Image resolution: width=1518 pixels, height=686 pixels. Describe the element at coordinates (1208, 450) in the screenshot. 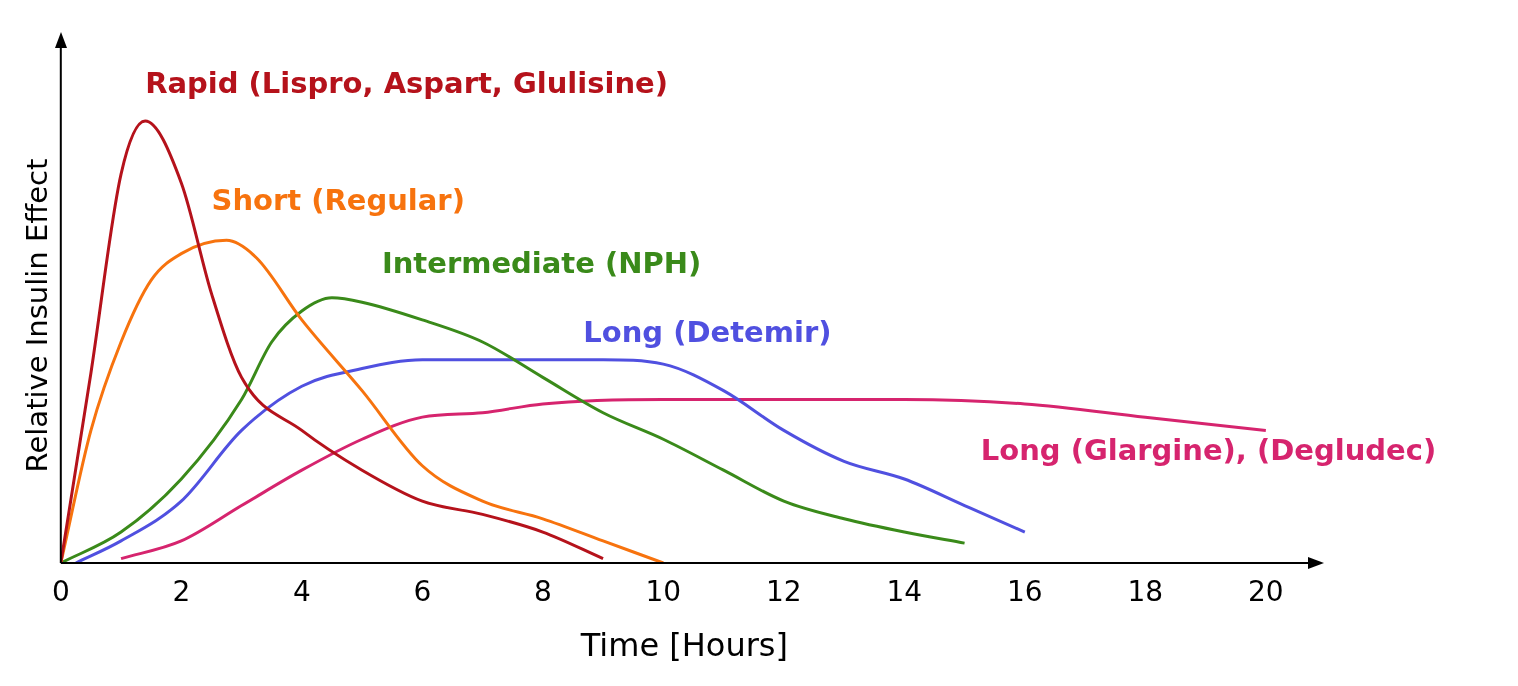

I see `series-label: Long (Glargine), (Degludec)` at that location.